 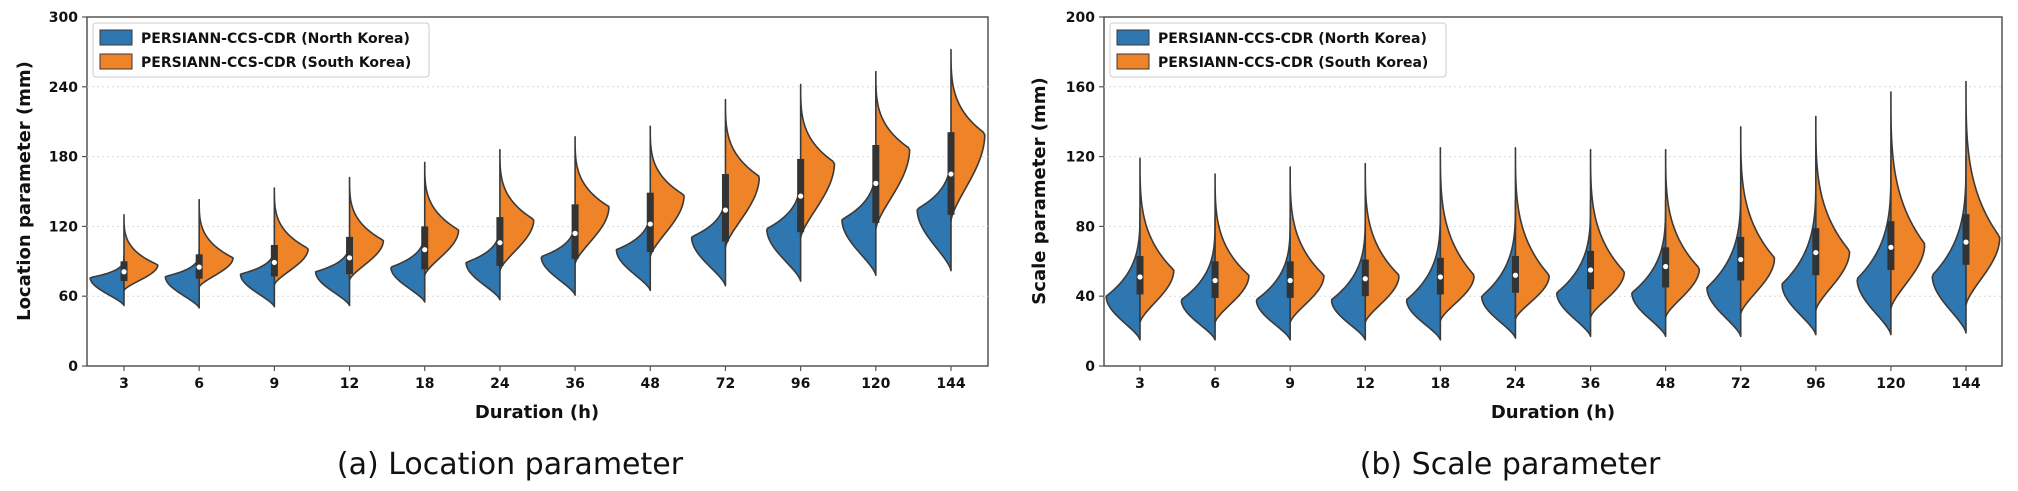 I want to click on y-tick-label: 240, so click(x=63, y=88).